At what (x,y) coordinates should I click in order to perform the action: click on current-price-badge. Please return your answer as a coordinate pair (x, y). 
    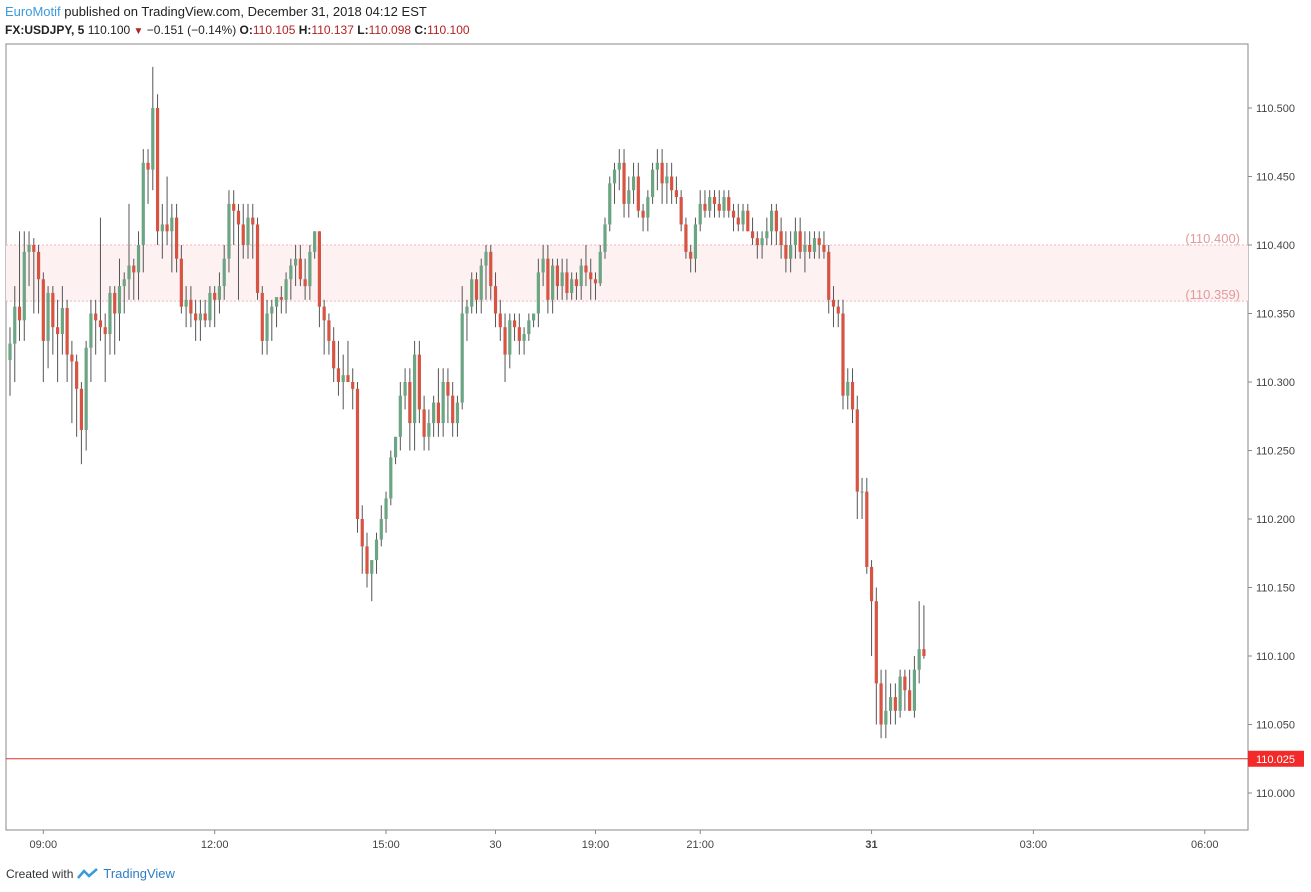
    Looking at the image, I should click on (1276, 758).